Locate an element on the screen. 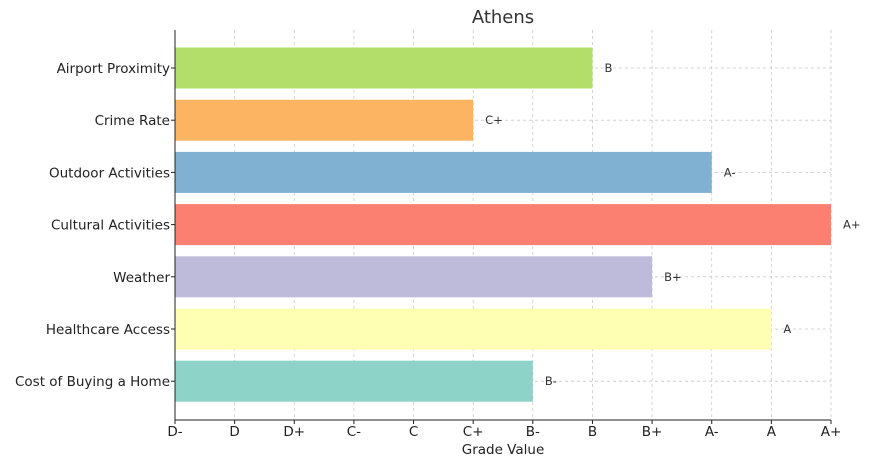  x-tick-label: C- is located at coordinates (354, 432).